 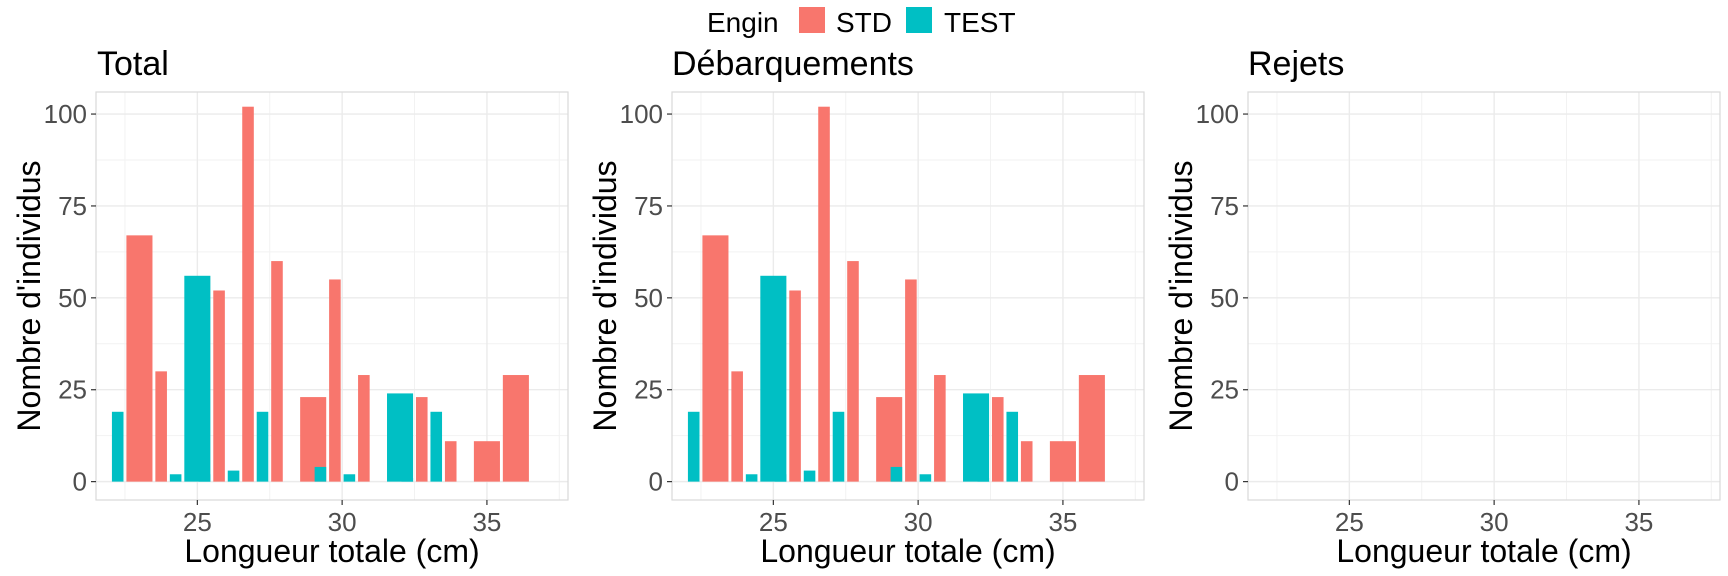 What do you see at coordinates (743, 22) in the screenshot?
I see `legend-title: Engin` at bounding box center [743, 22].